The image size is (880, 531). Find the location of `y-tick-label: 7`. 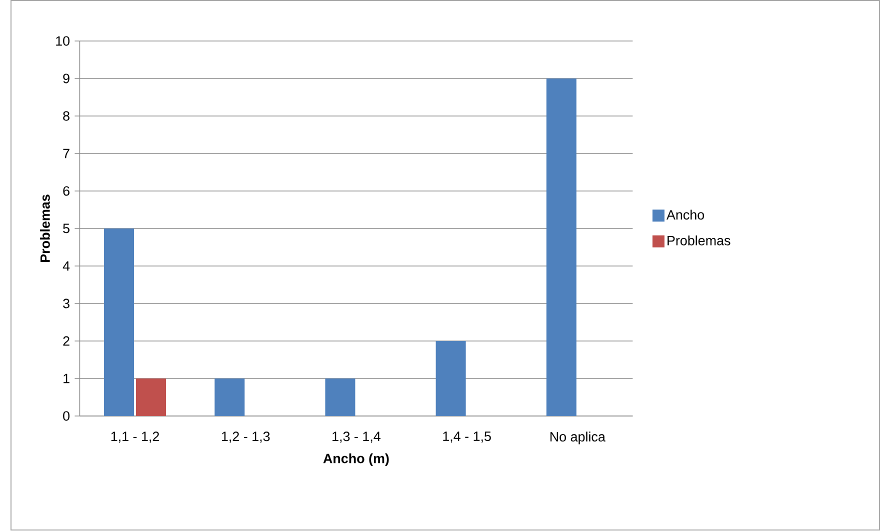

y-tick-label: 7 is located at coordinates (66, 153).